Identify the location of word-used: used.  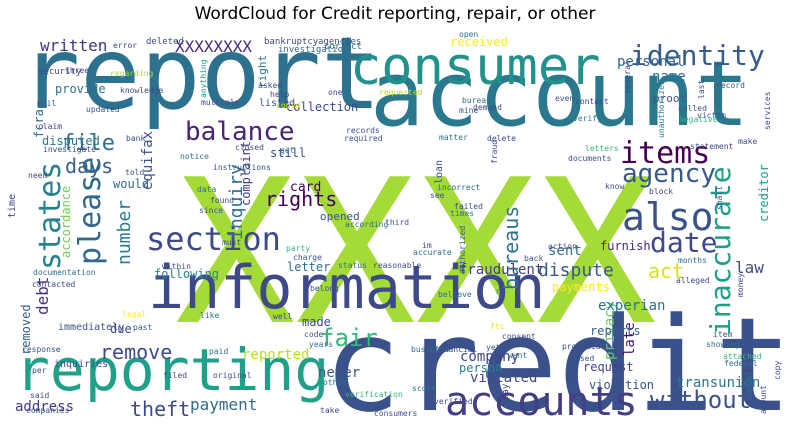
(584, 358).